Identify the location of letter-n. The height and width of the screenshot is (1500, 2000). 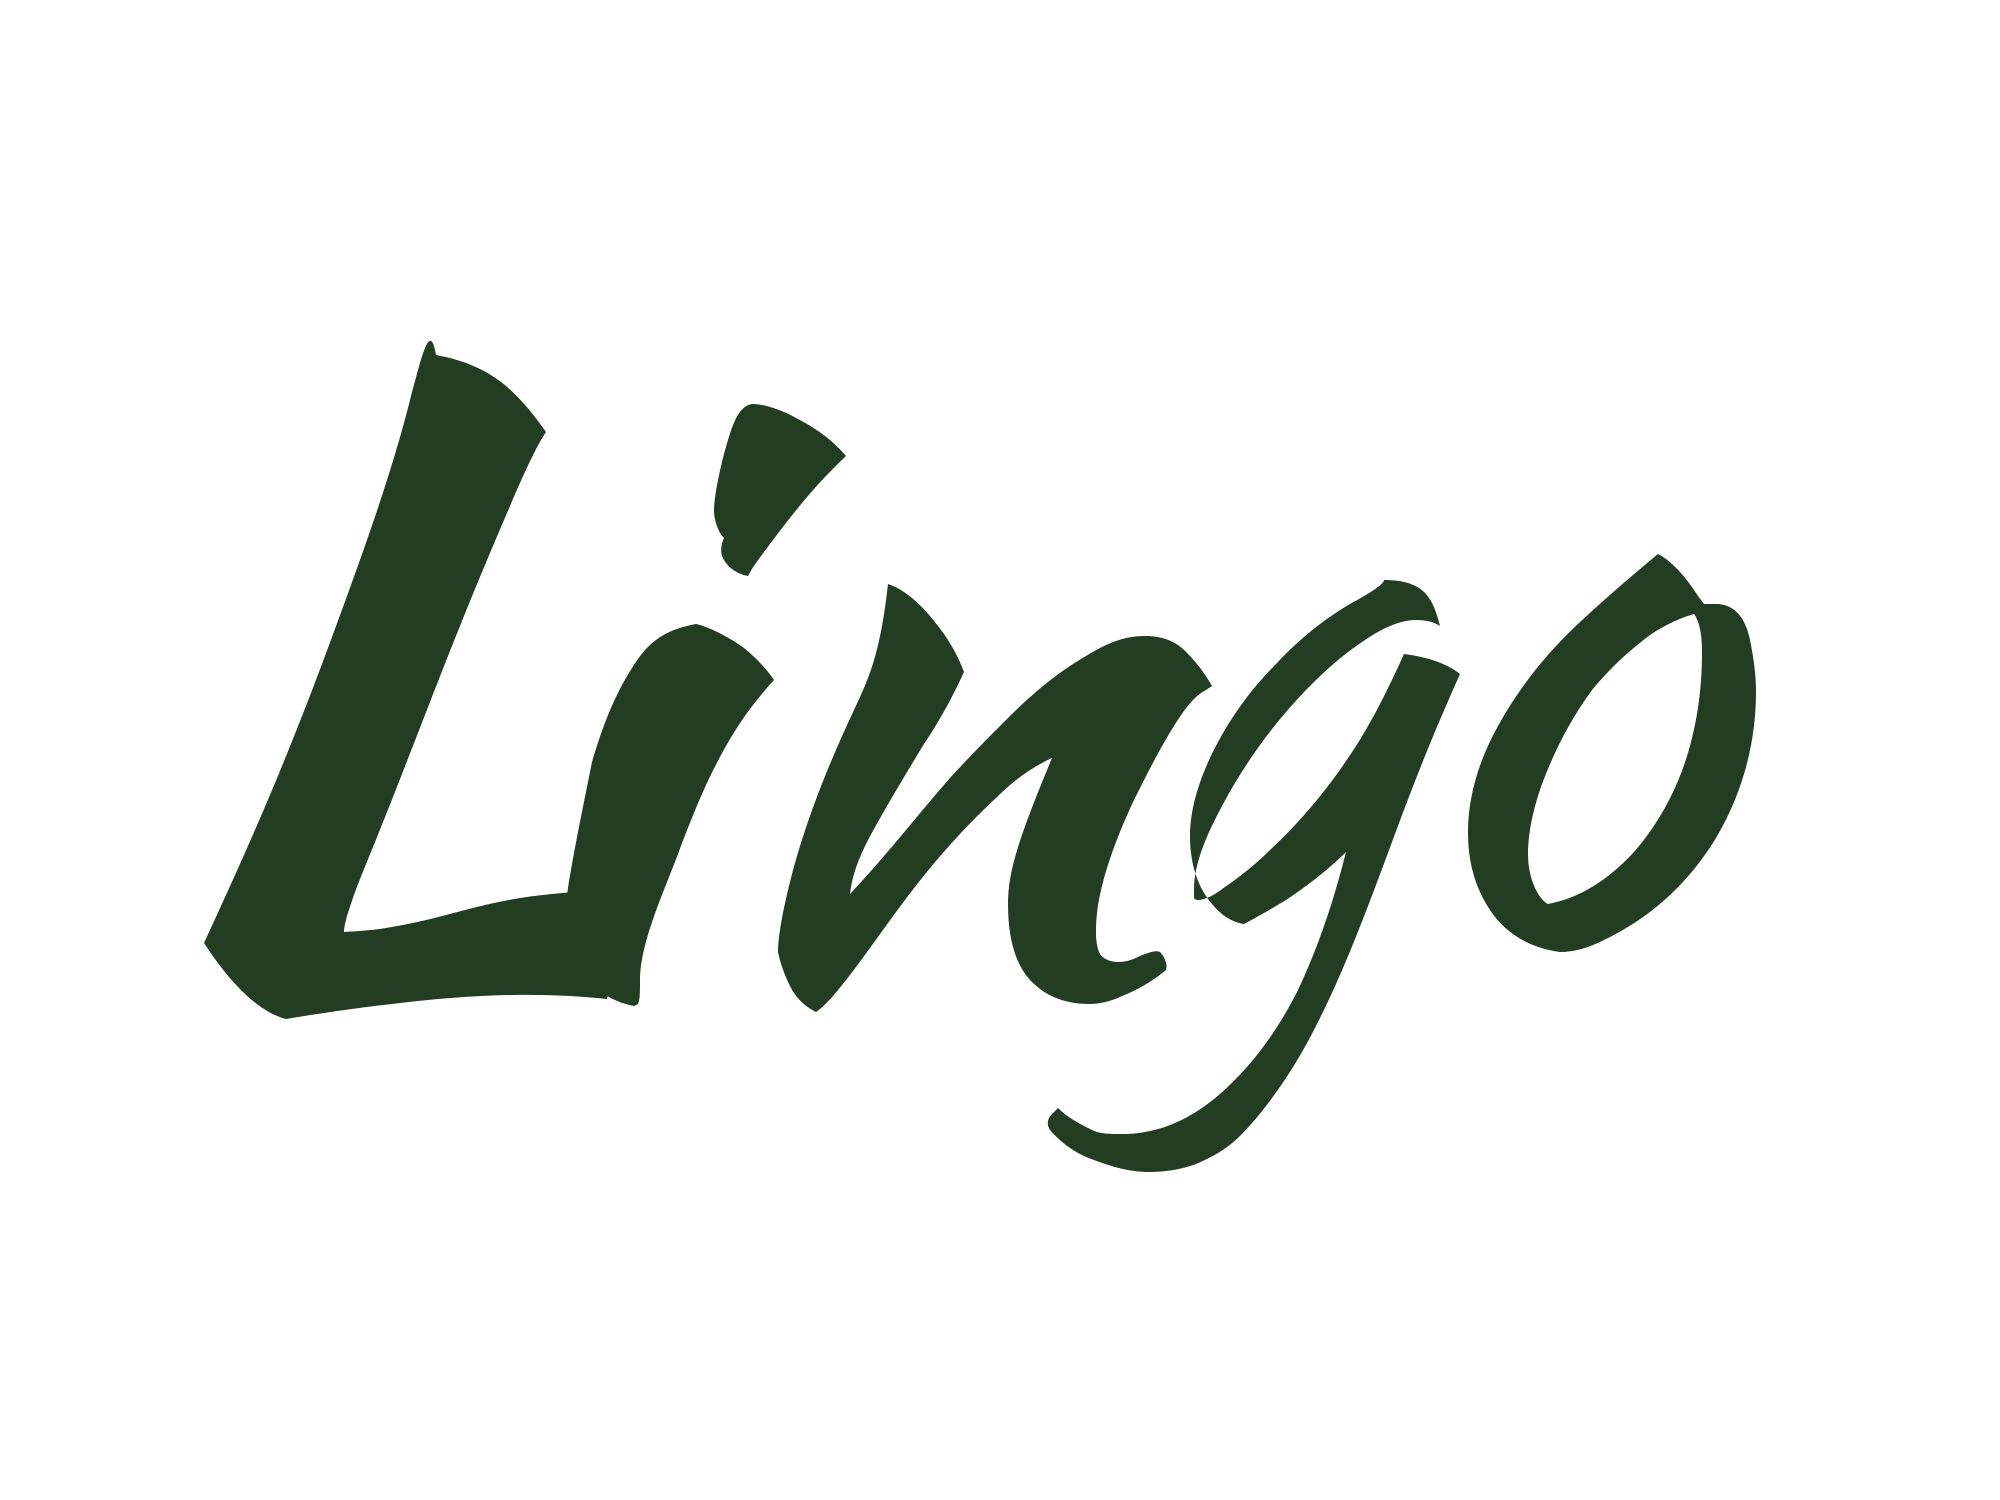
(995, 798).